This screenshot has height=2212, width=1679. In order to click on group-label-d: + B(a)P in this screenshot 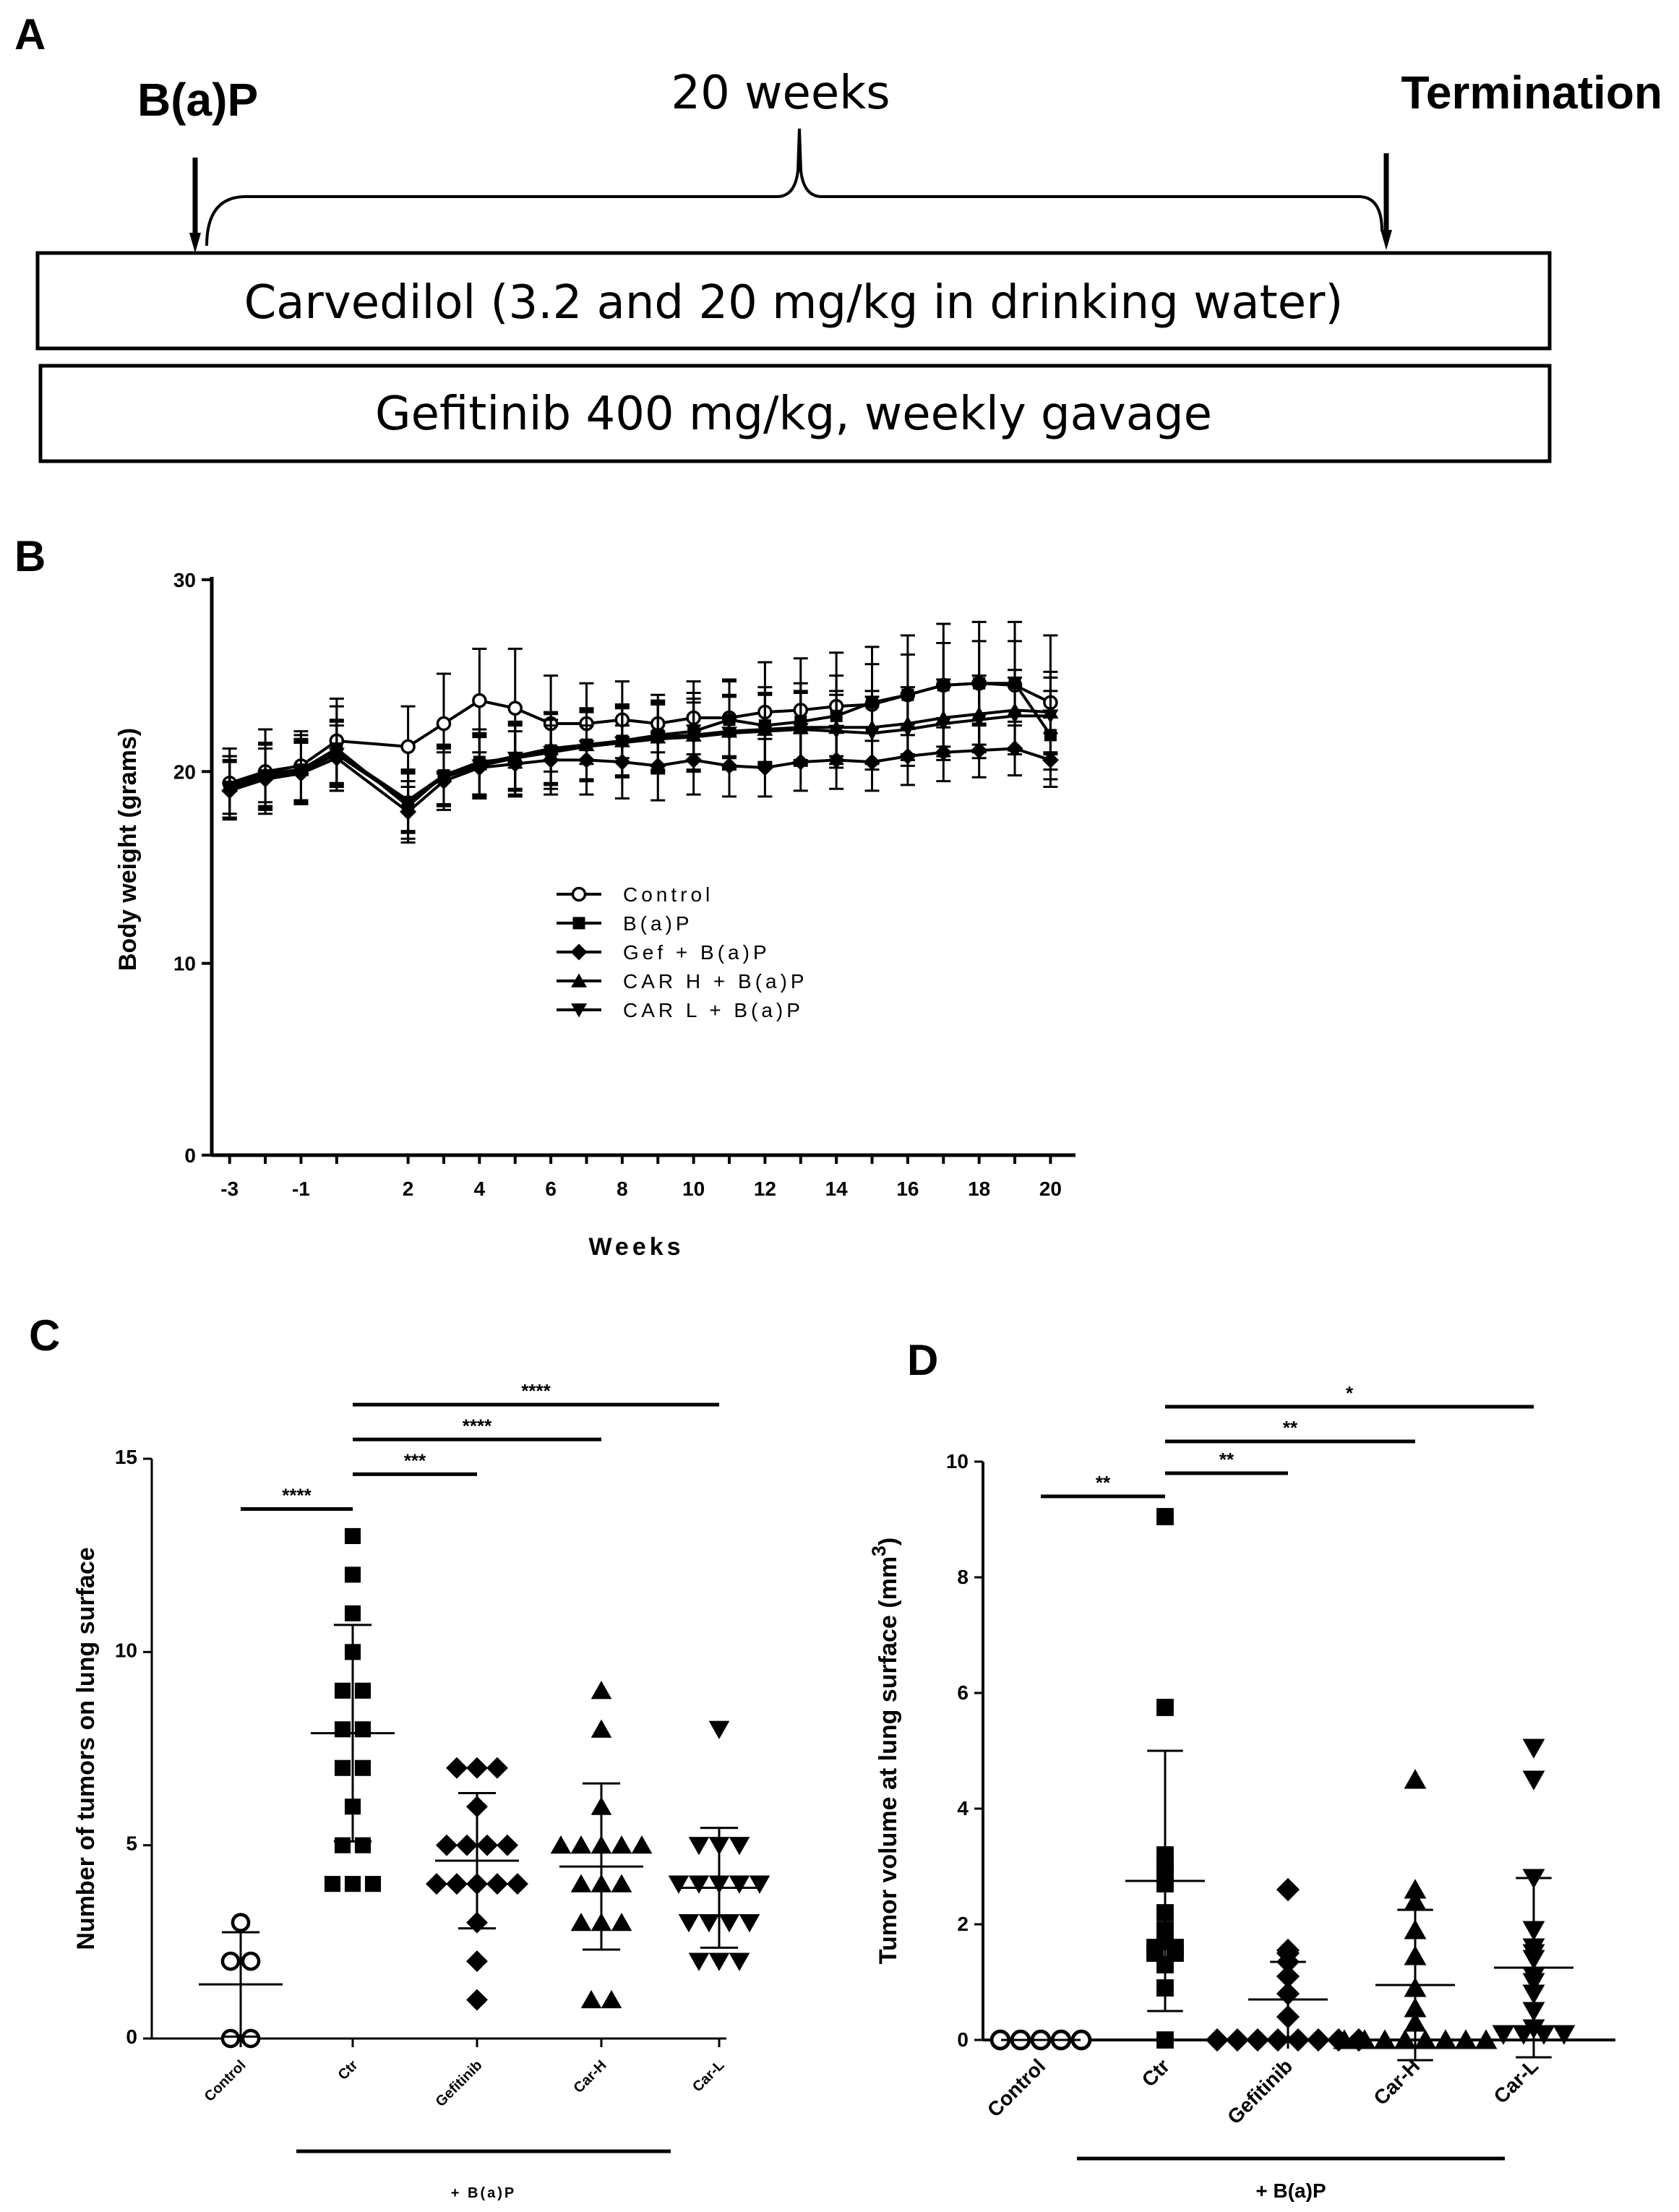, I will do `click(1290, 2191)`.